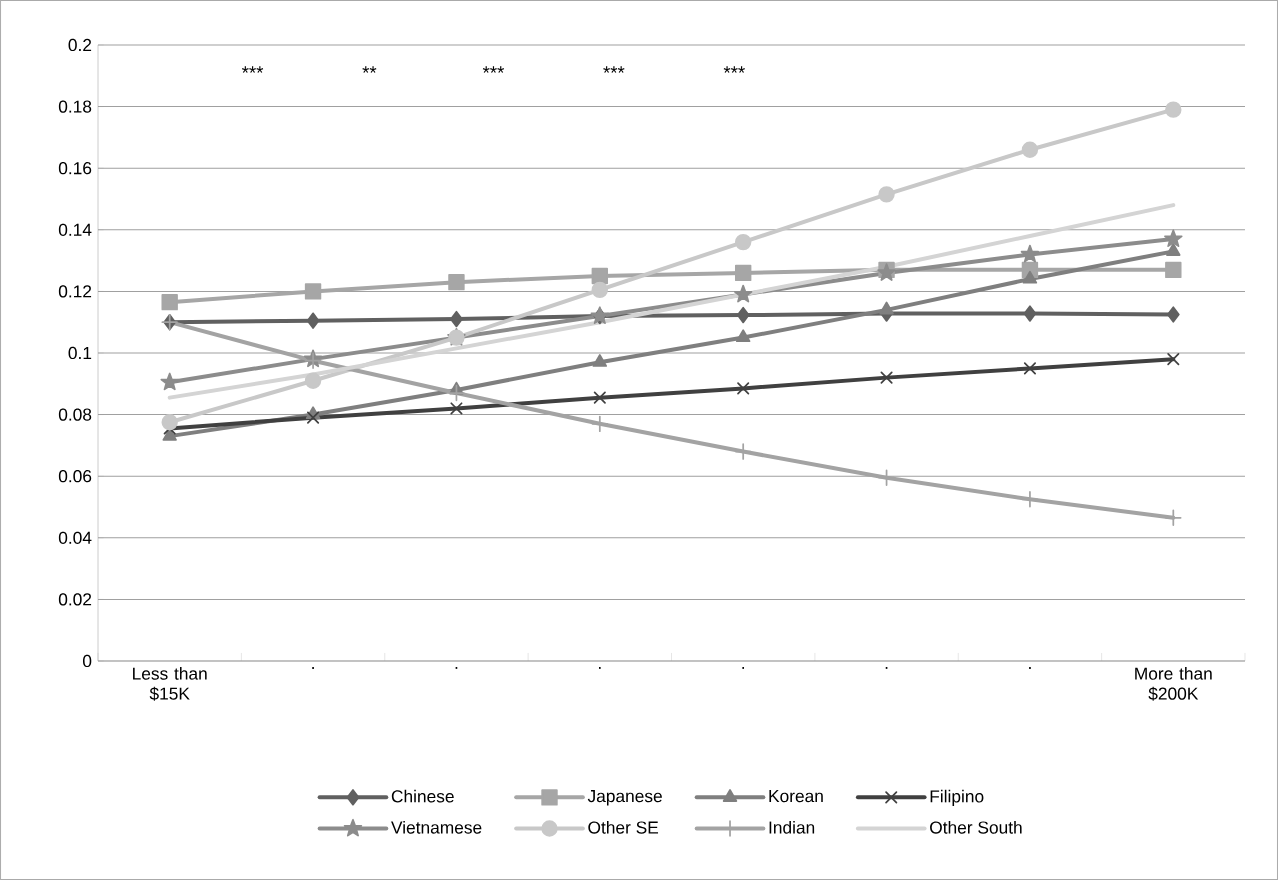 The image size is (1278, 880). What do you see at coordinates (75, 291) in the screenshot?
I see `y-tick-label: 0.12` at bounding box center [75, 291].